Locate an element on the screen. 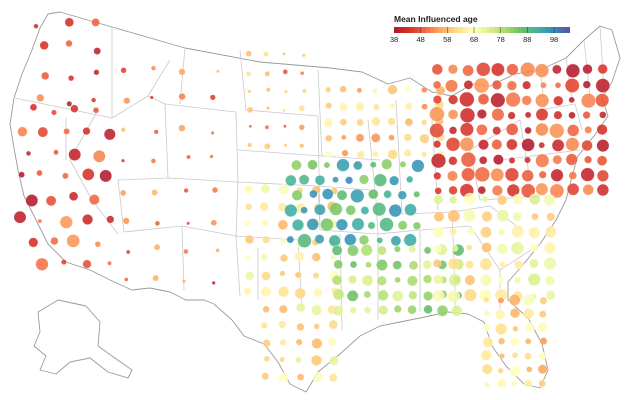 The width and height of the screenshot is (640, 400). alaska-outline is located at coordinates (83, 339).